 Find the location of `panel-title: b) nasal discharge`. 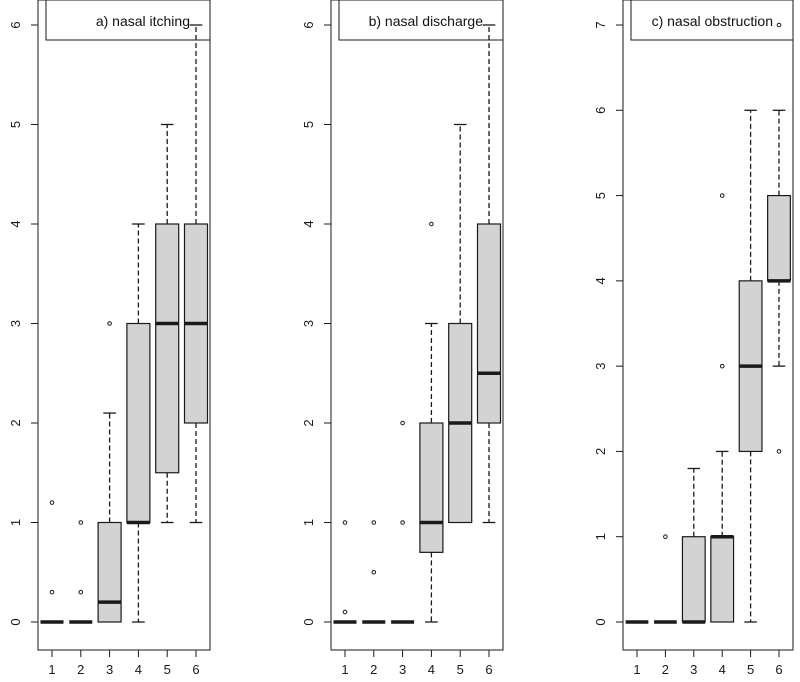

panel-title: b) nasal discharge is located at coordinates (426, 21).